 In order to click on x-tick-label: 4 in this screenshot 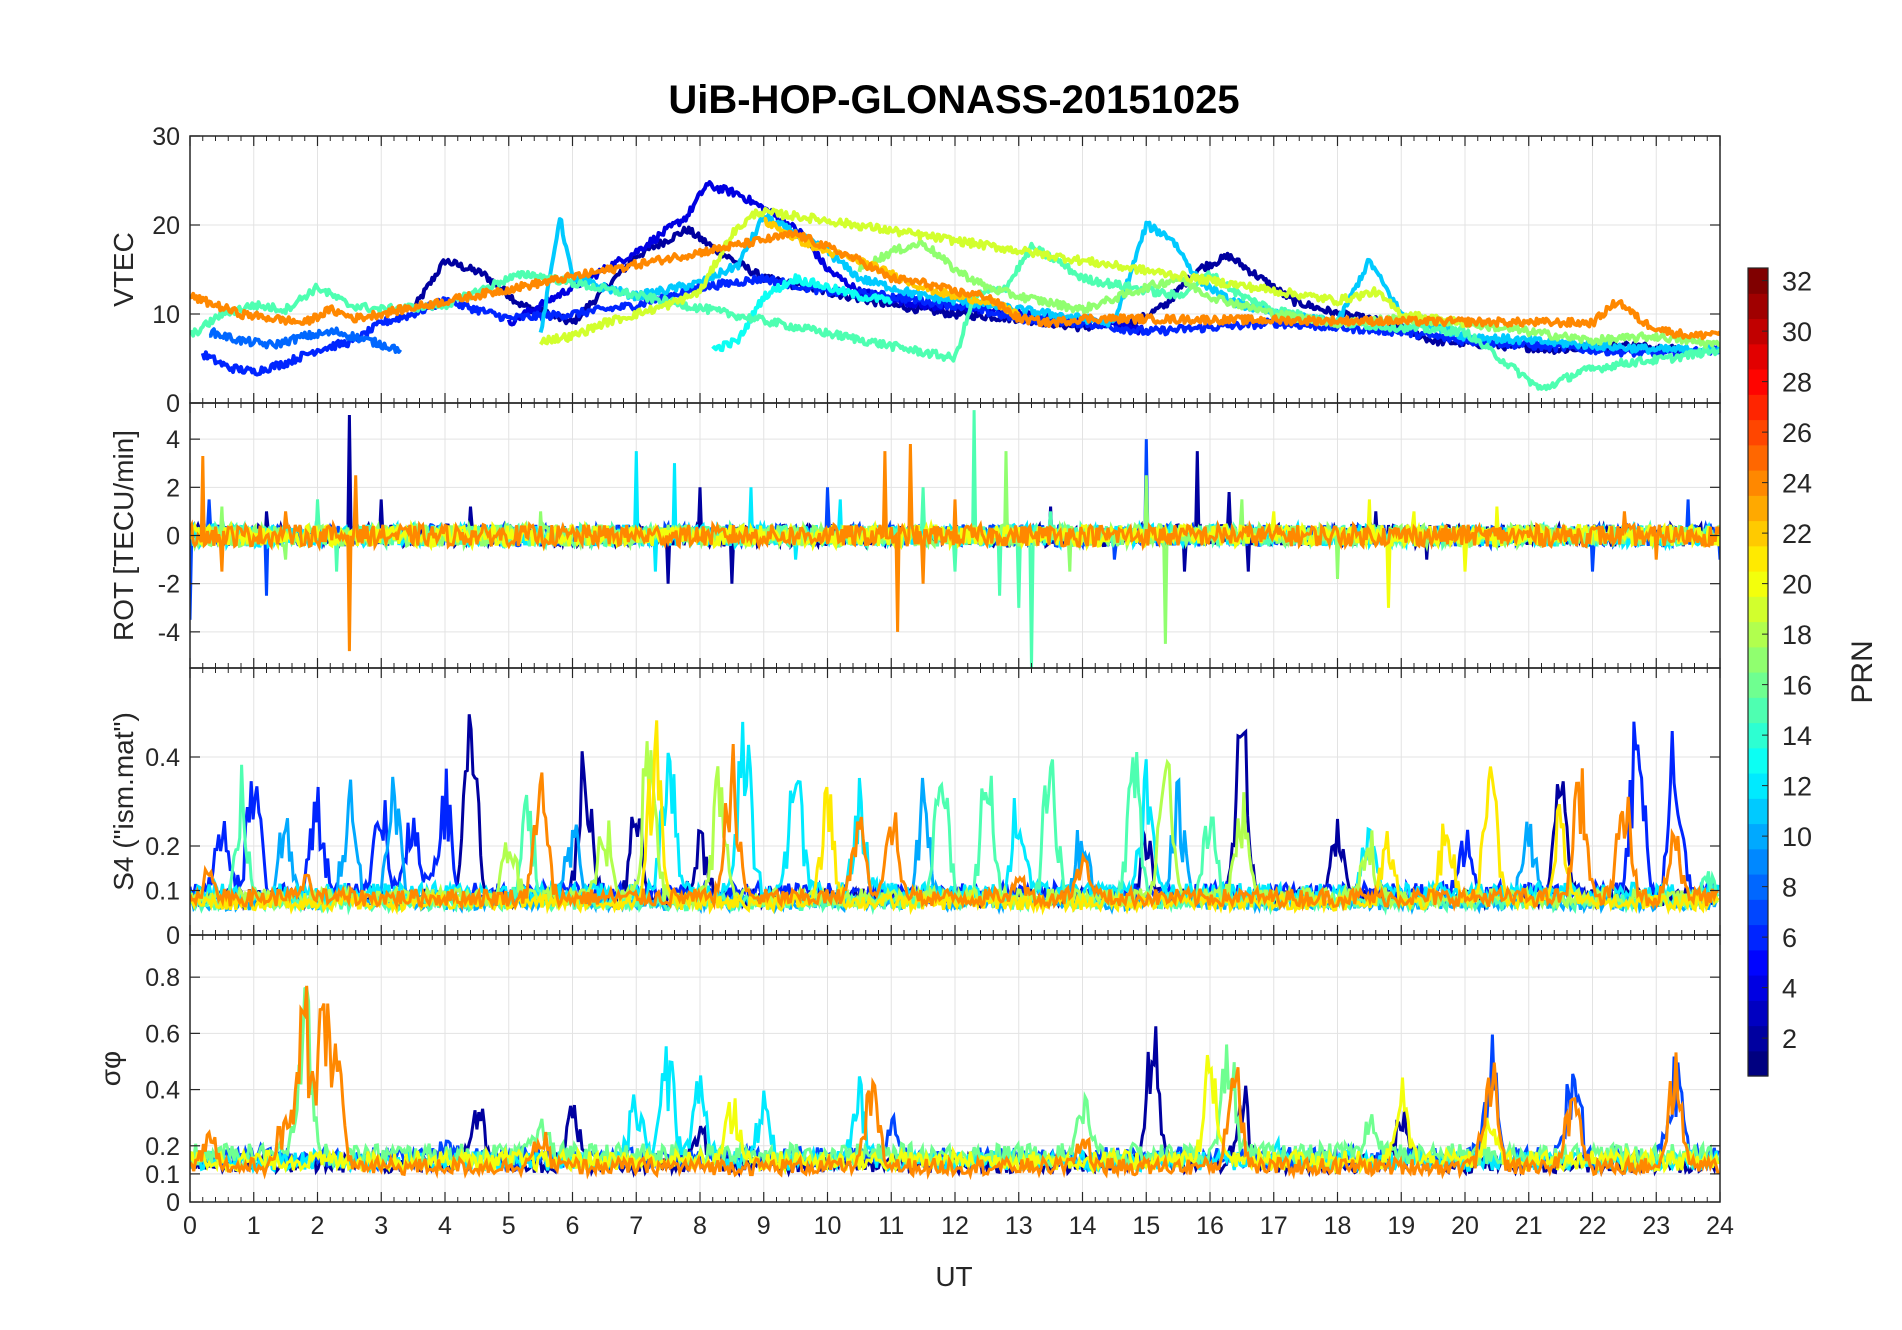, I will do `click(445, 1226)`.